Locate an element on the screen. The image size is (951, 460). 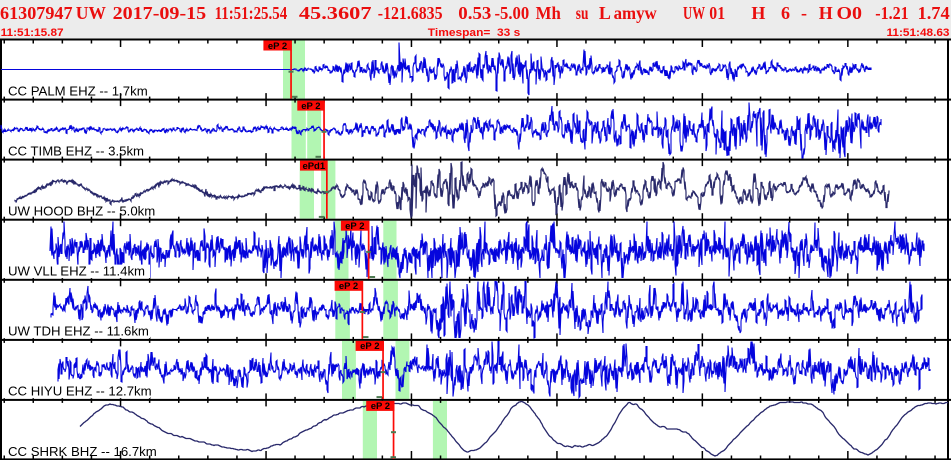
svg-text: -121.6835 is located at coordinates (410, 13).